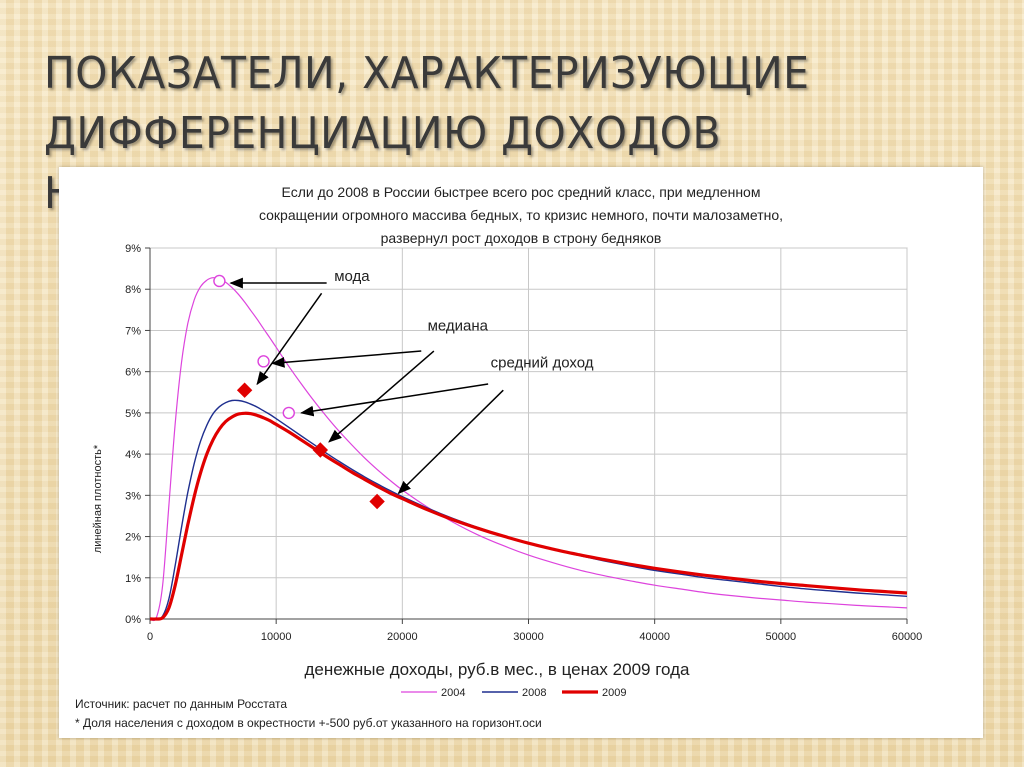 The height and width of the screenshot is (767, 1024). Describe the element at coordinates (181, 704) in the screenshot. I see `chart-footnote-line: Источник: расчет по данным Росстата` at that location.